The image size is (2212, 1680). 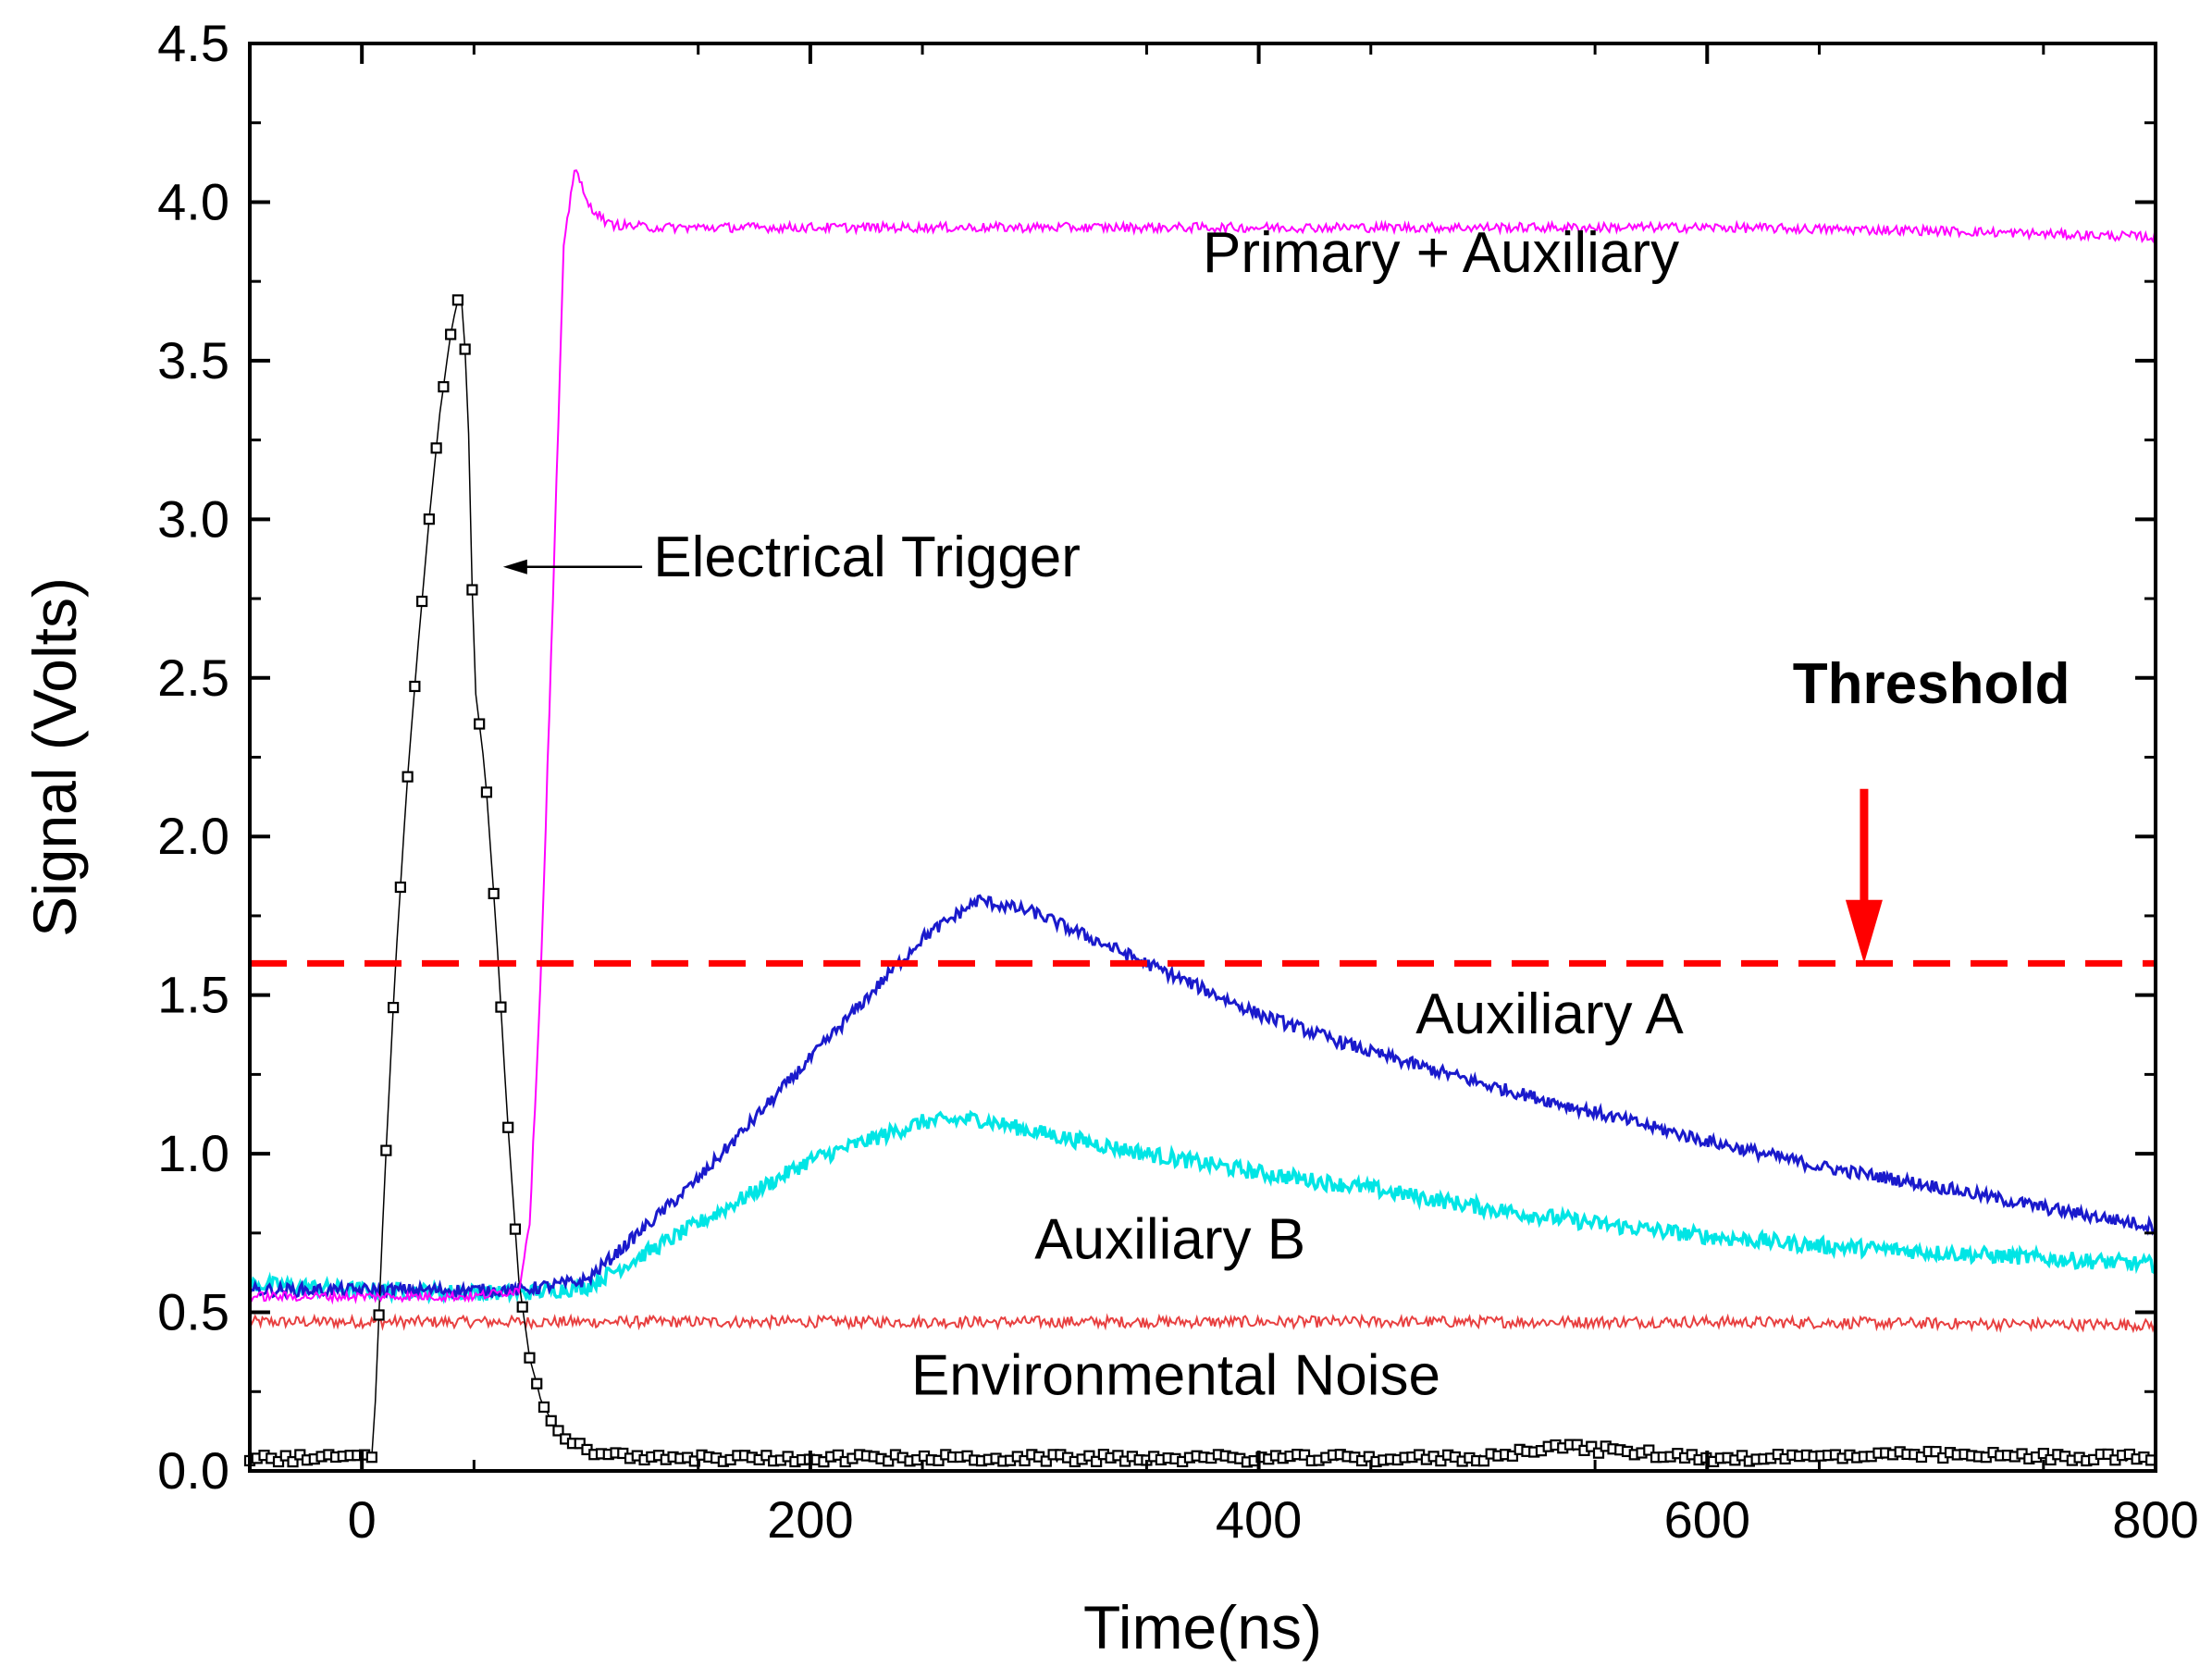 What do you see at coordinates (1259, 1519) in the screenshot?
I see `x-tick-label: 400` at bounding box center [1259, 1519].